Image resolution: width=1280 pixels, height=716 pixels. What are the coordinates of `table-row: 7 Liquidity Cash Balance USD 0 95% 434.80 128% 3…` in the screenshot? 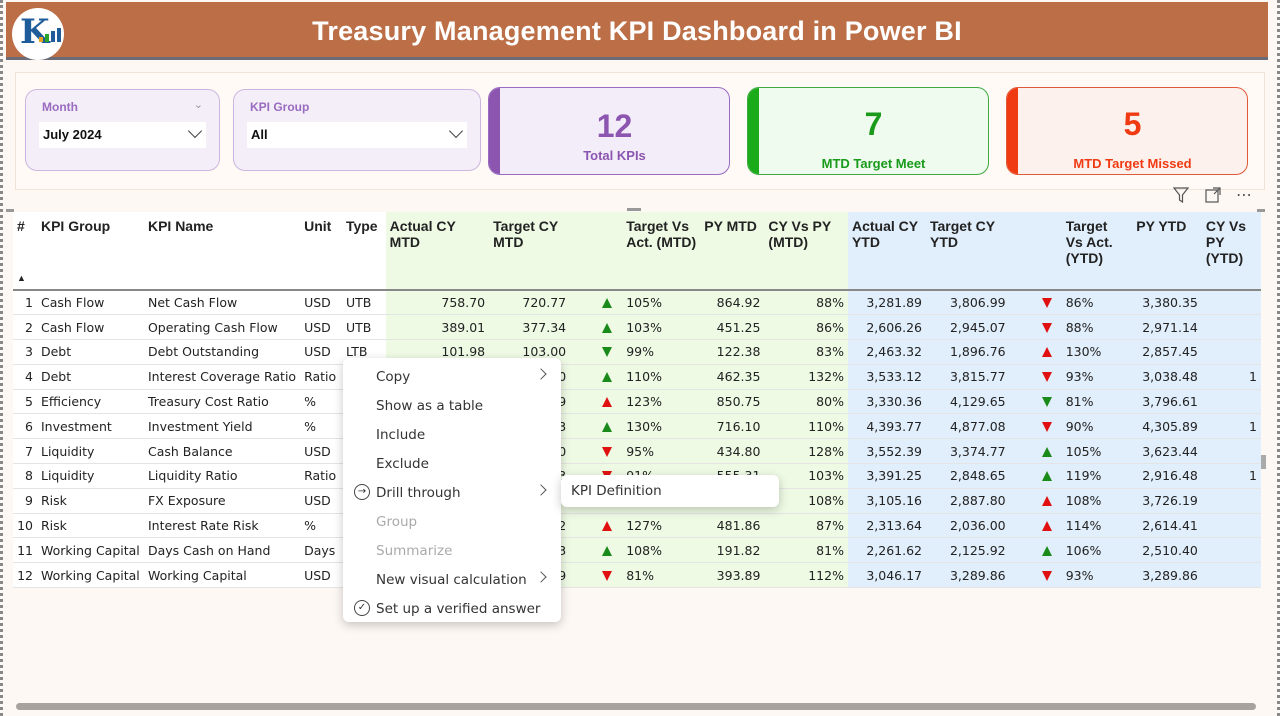 It's located at (637, 451).